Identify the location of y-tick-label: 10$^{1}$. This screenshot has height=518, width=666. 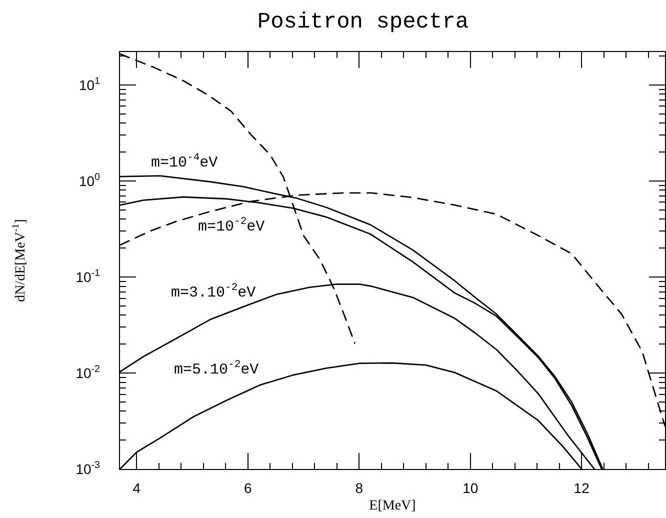
(89, 84).